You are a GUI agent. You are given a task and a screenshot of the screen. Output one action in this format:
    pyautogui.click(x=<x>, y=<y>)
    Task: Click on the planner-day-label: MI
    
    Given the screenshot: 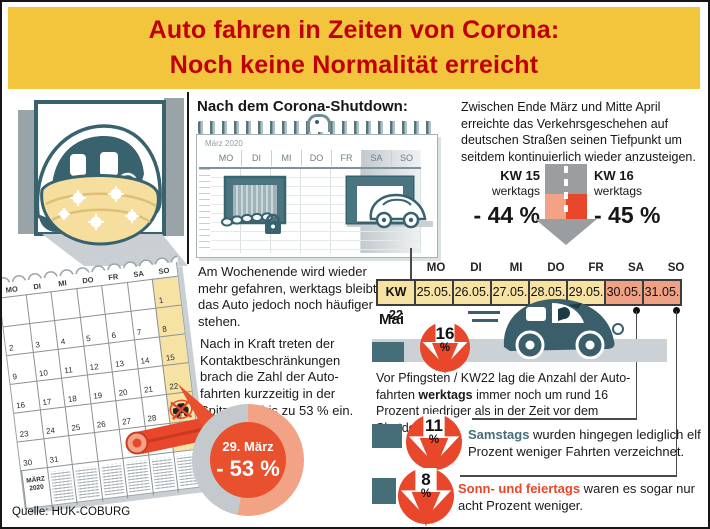 What is the action you would take?
    pyautogui.click(x=286, y=158)
    